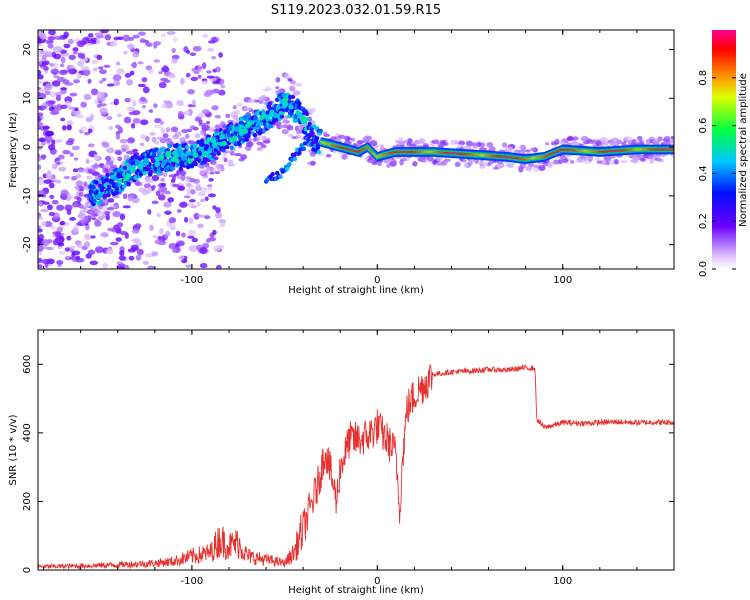  What do you see at coordinates (717, 173) in the screenshot?
I see `colorbar-ticks: 0.0 0.2 0.4 0.6 0.8` at bounding box center [717, 173].